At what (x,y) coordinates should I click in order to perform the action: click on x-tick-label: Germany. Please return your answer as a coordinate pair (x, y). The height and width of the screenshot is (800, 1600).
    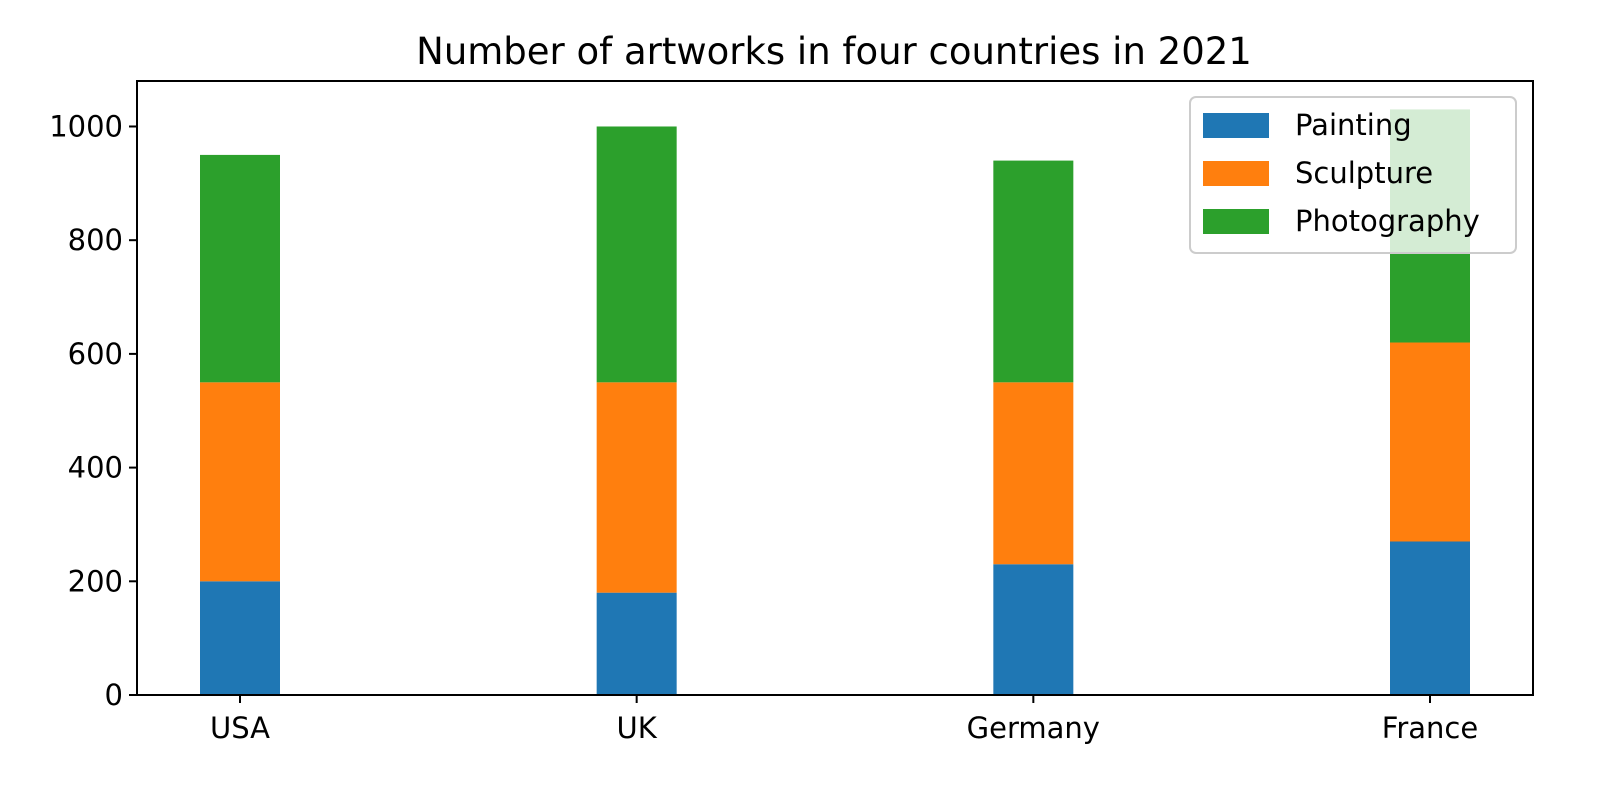
    Looking at the image, I should click on (1033, 728).